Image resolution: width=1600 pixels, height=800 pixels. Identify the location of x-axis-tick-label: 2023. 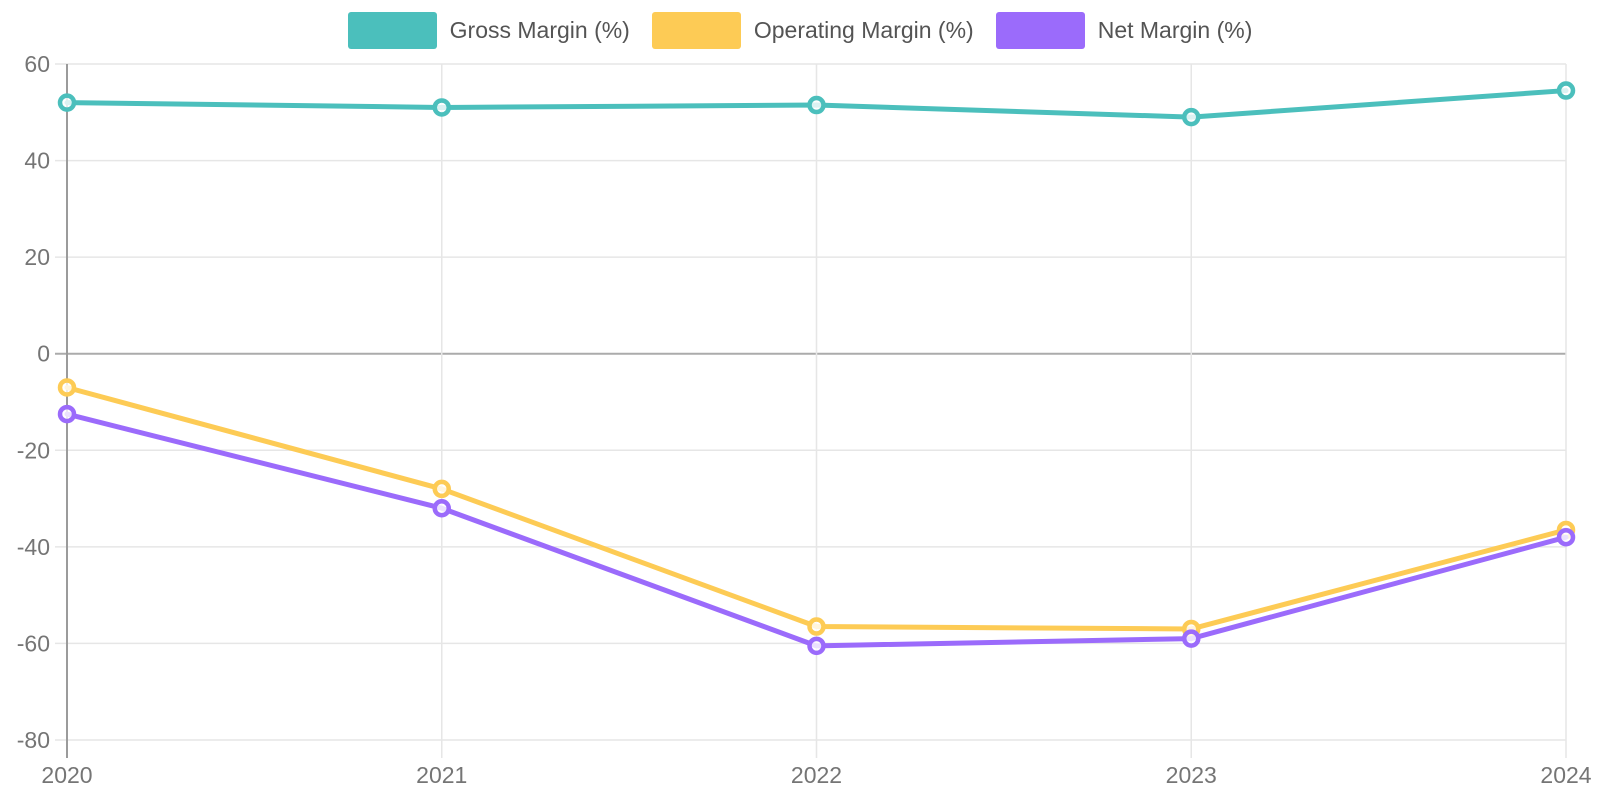
(1191, 775).